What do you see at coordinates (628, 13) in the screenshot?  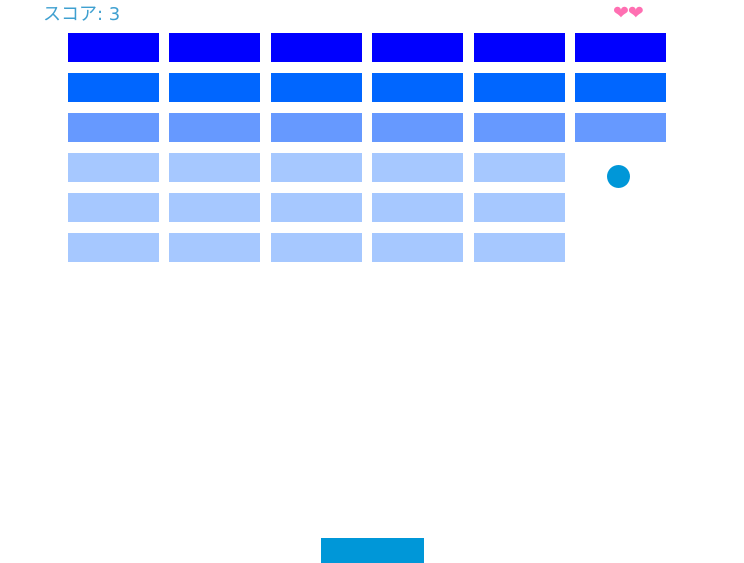 I see `lives-hearts-icon: ❤❤` at bounding box center [628, 13].